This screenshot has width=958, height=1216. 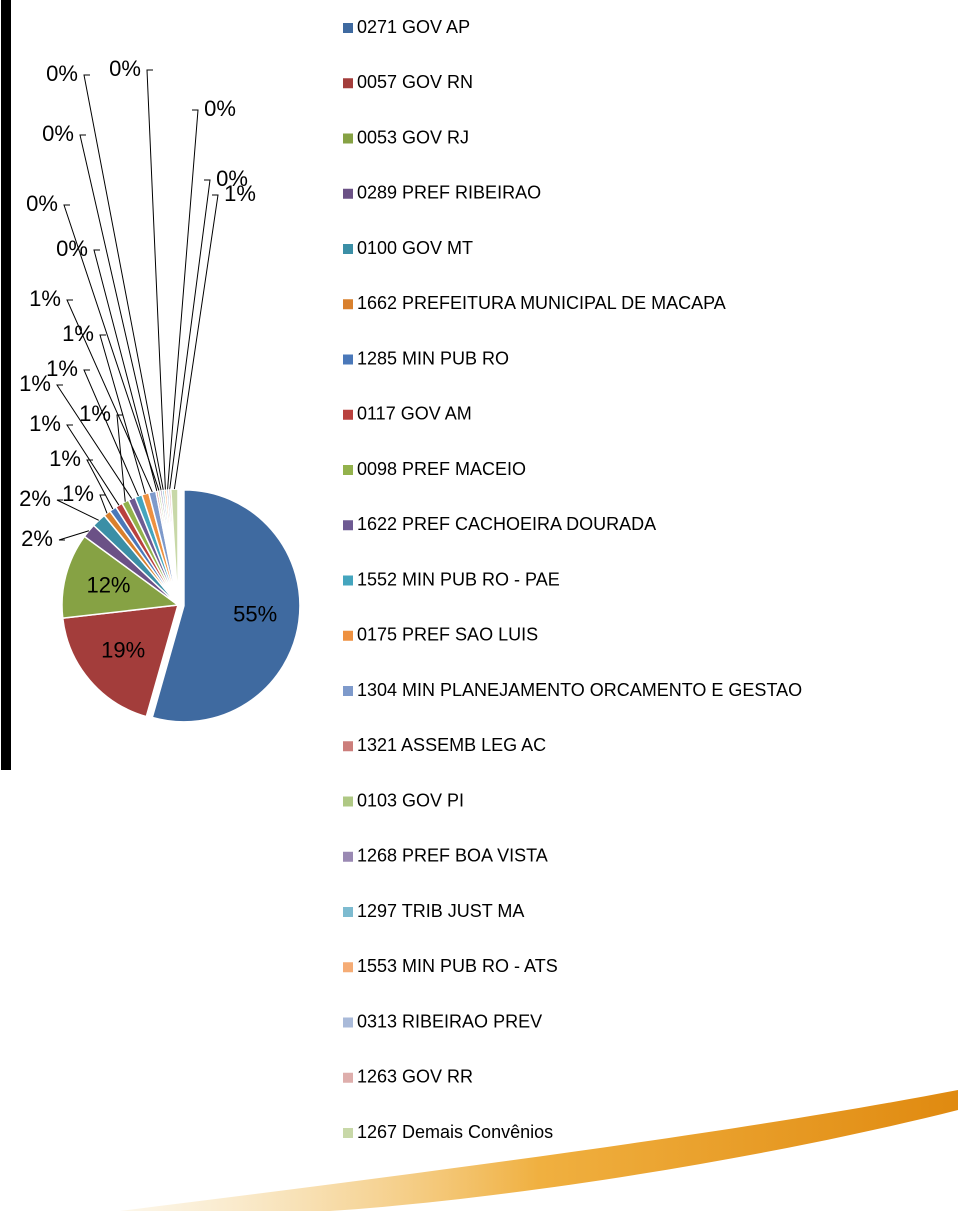 I want to click on legend-label: 0289 PREF RIBEIRAO, so click(x=449, y=193).